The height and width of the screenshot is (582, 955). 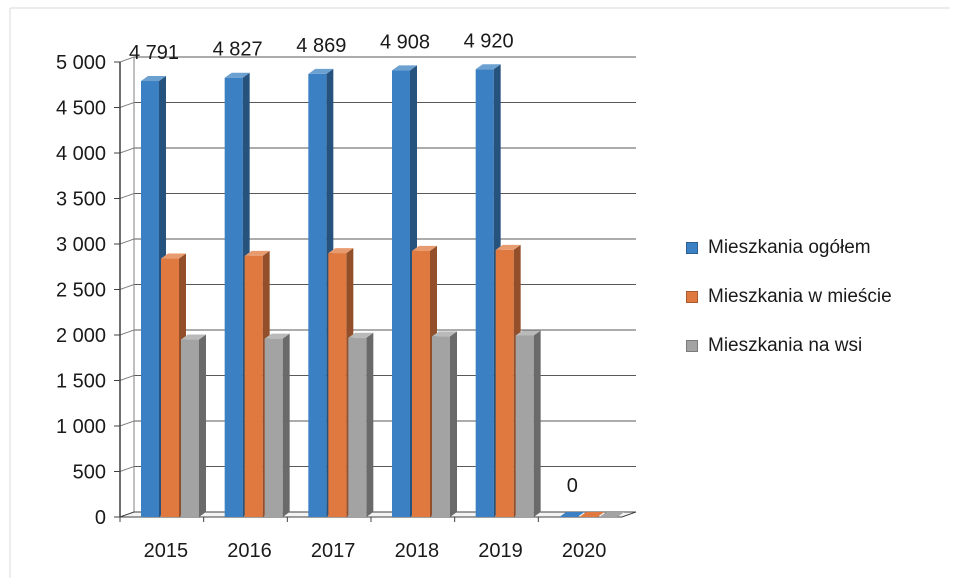 What do you see at coordinates (405, 42) in the screenshot?
I see `data-label: 4 908` at bounding box center [405, 42].